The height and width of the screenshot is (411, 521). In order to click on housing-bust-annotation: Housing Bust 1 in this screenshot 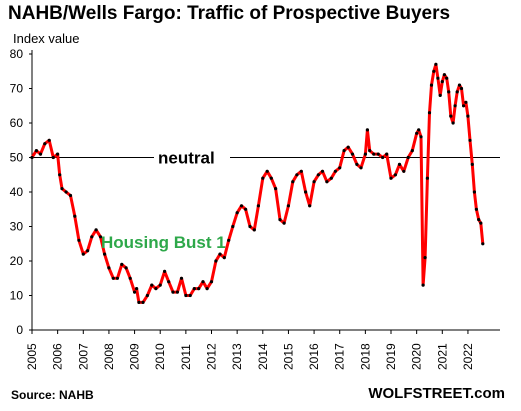, I will do `click(163, 242)`.